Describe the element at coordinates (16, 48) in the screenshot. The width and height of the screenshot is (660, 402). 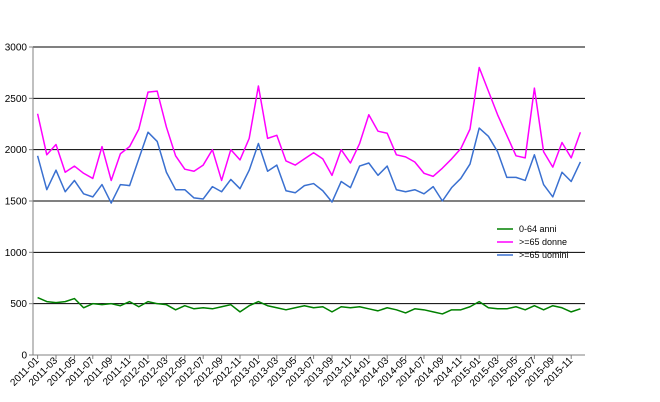
I see `y-tick-label: 3000` at that location.